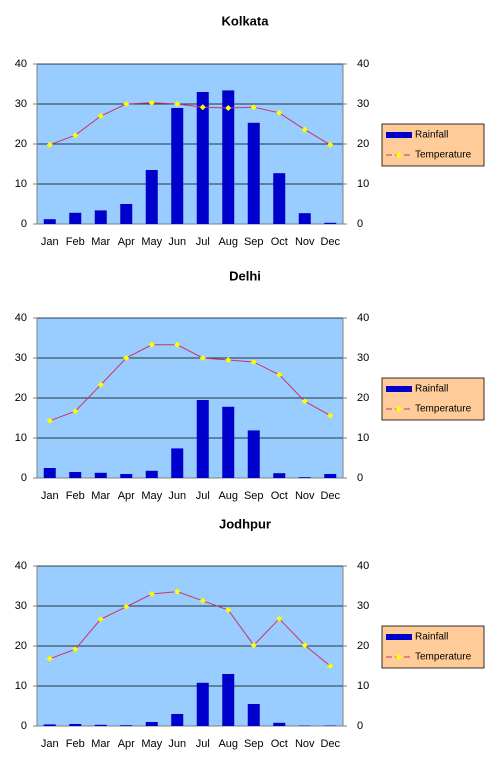  I want to click on chart-title: Jodhpur, so click(245, 523).